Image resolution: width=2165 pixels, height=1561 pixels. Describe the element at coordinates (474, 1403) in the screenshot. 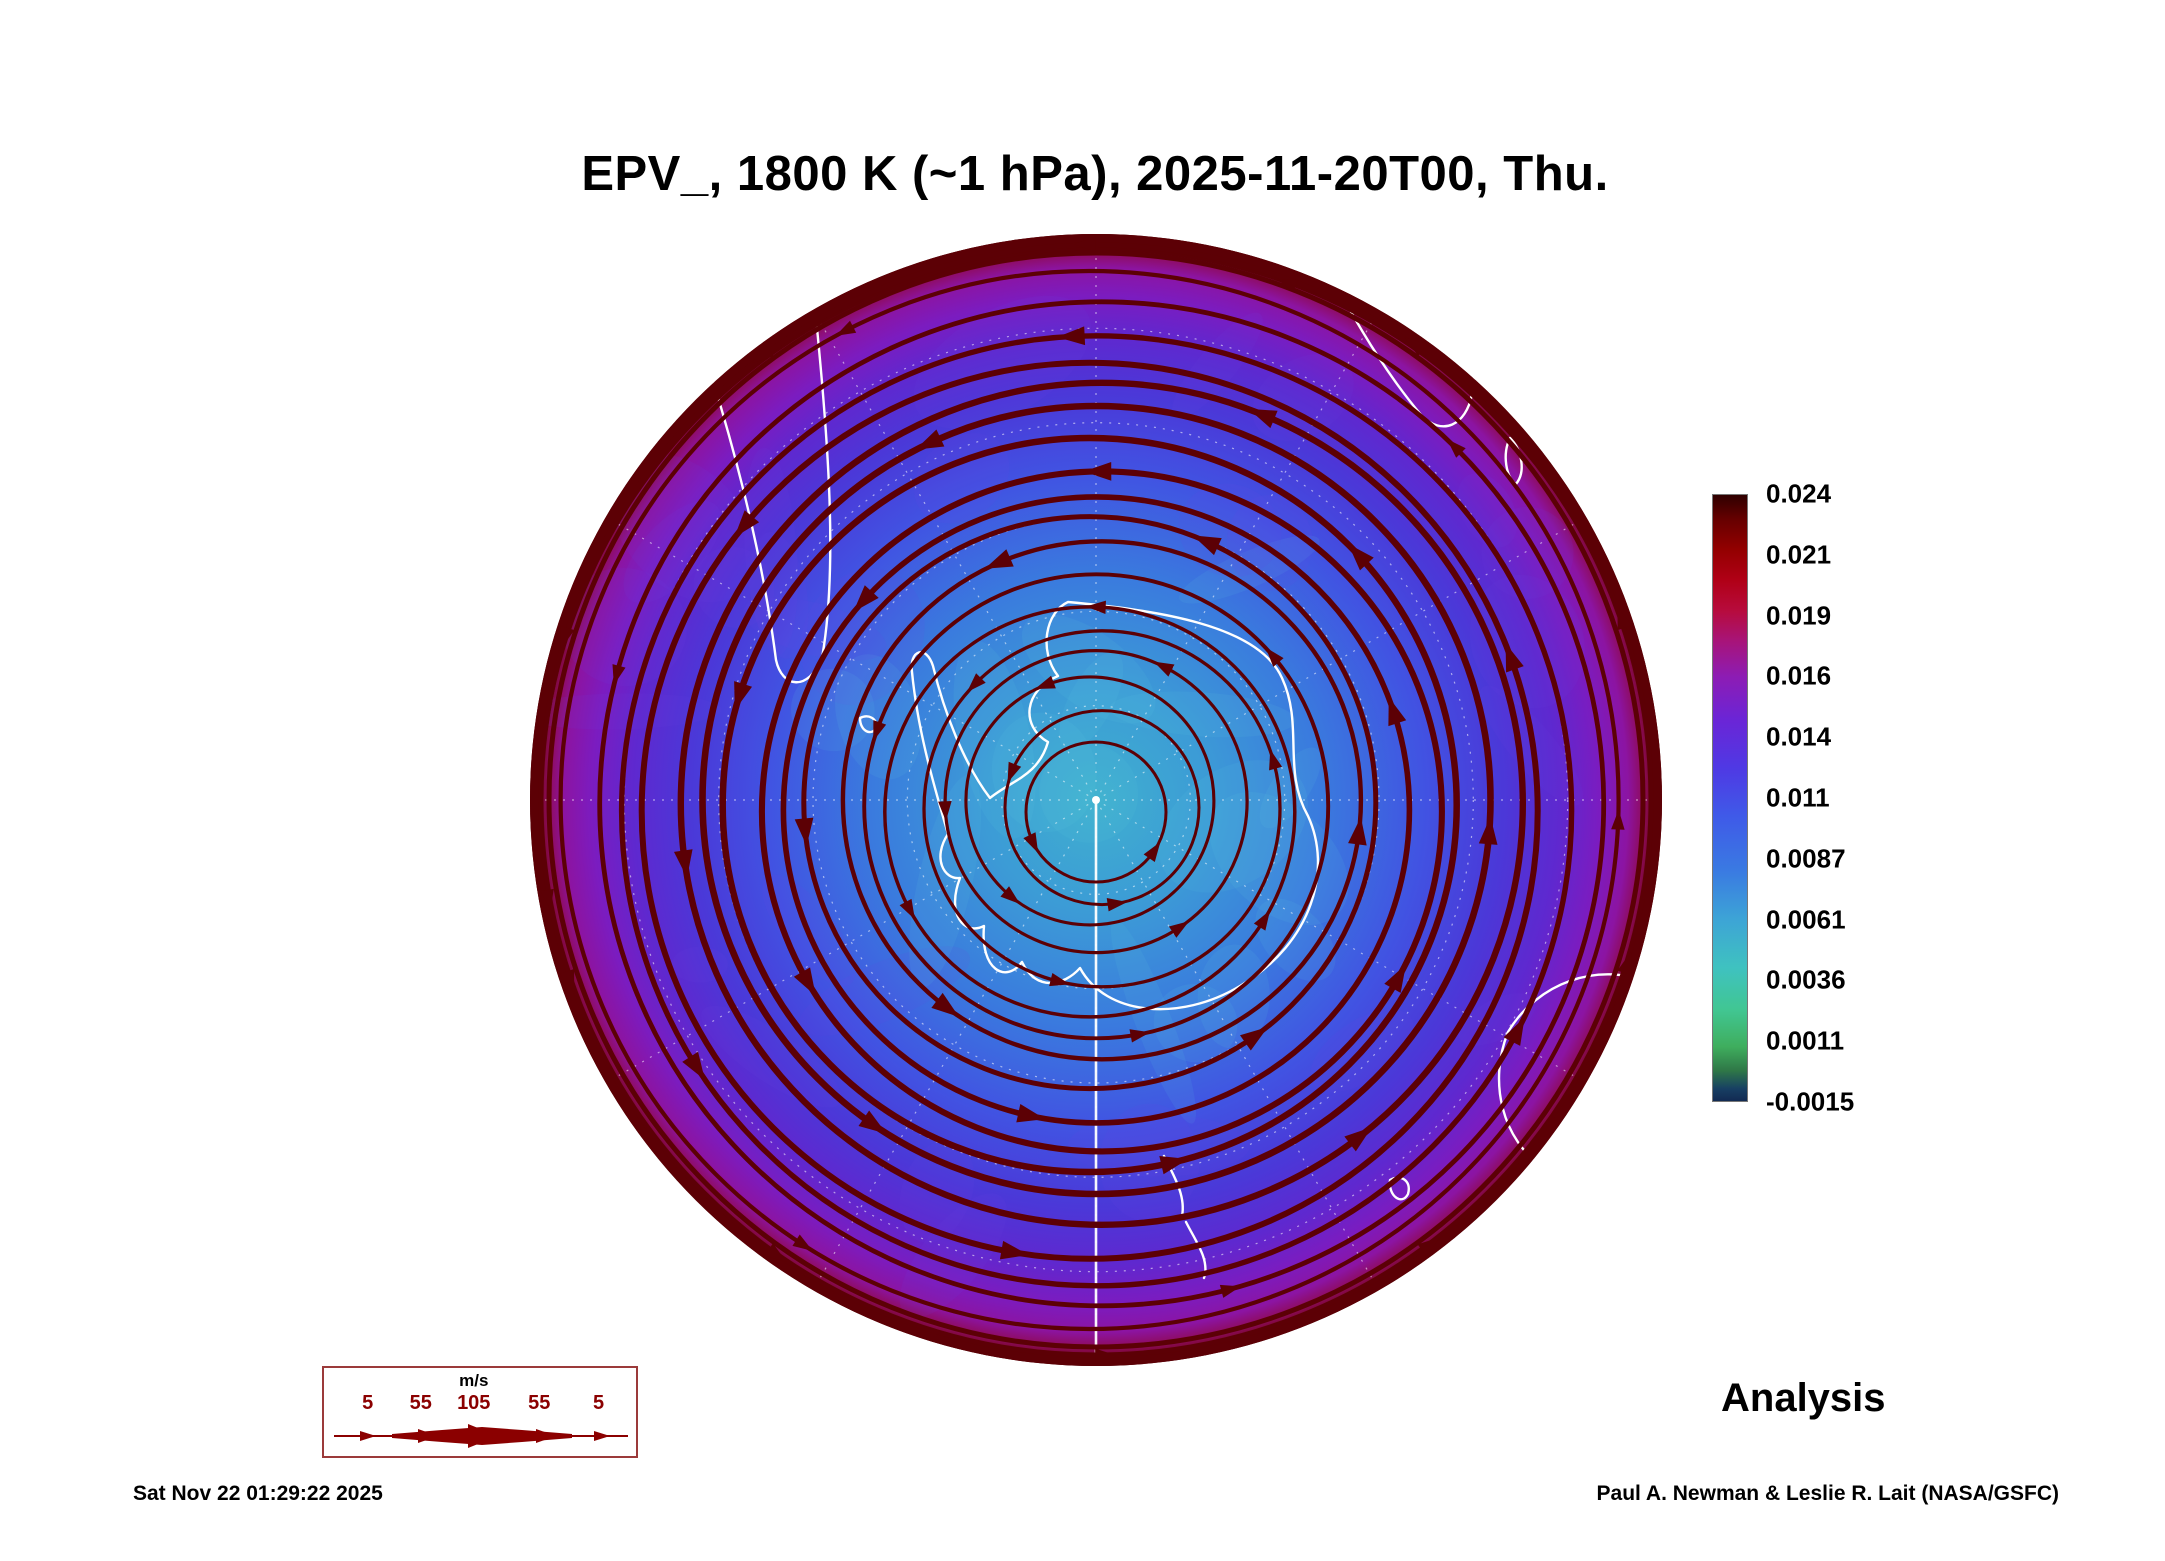

I see `wind-legend-tick: 105` at that location.